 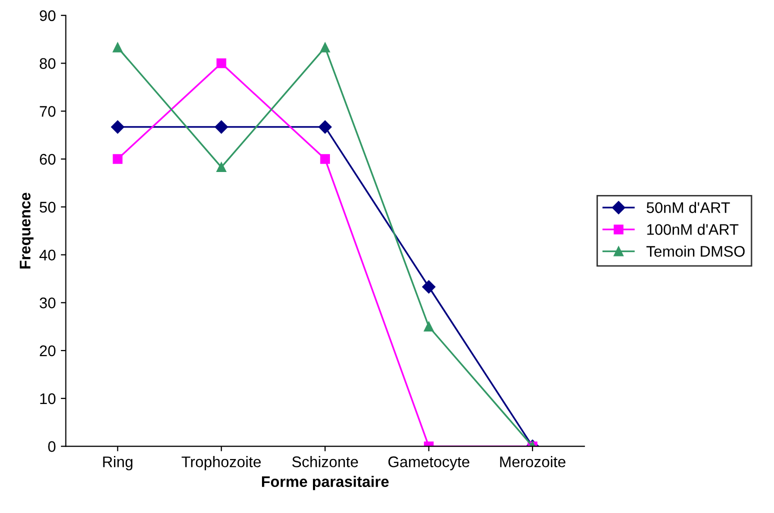 What do you see at coordinates (48, 303) in the screenshot?
I see `y-tick-label: 30` at bounding box center [48, 303].